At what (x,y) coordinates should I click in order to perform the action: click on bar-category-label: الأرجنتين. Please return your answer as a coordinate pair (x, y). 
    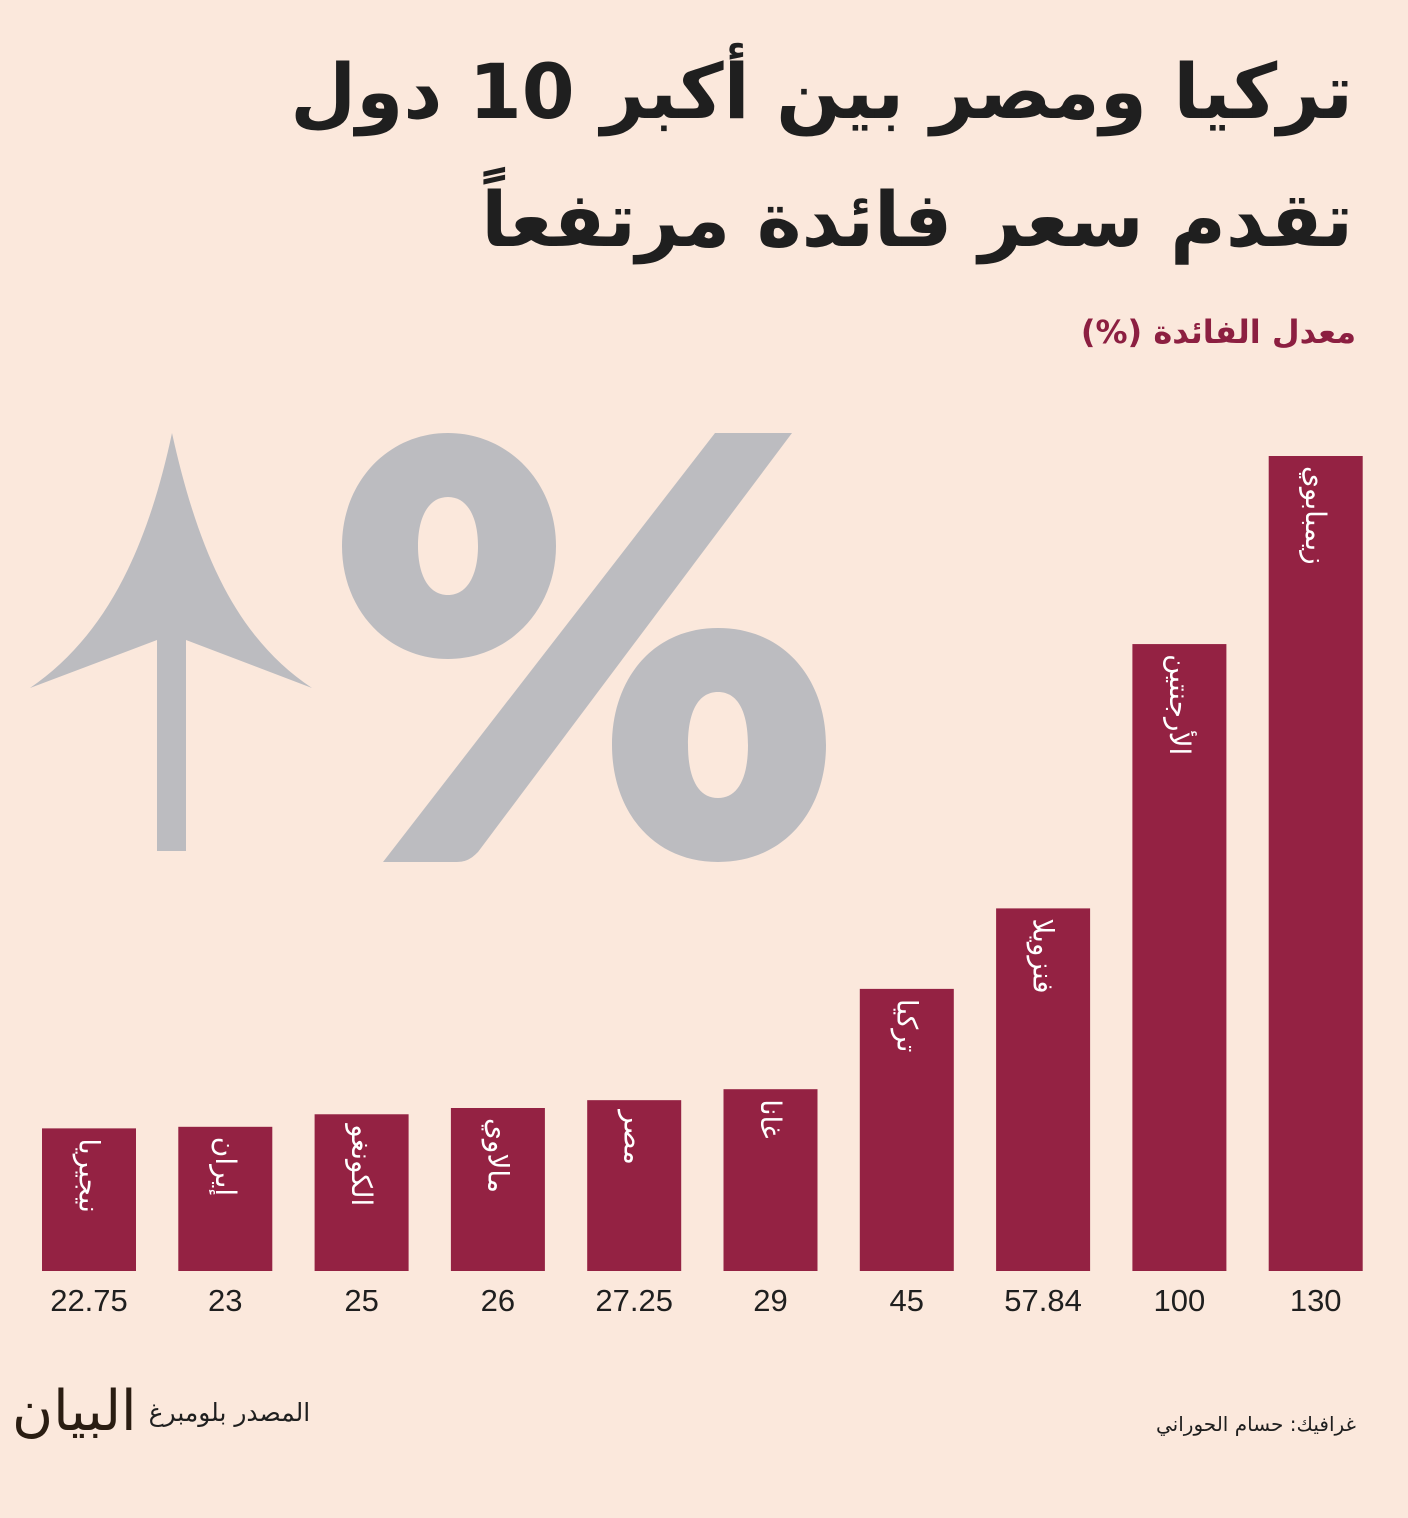
    Looking at the image, I should click on (1180, 704).